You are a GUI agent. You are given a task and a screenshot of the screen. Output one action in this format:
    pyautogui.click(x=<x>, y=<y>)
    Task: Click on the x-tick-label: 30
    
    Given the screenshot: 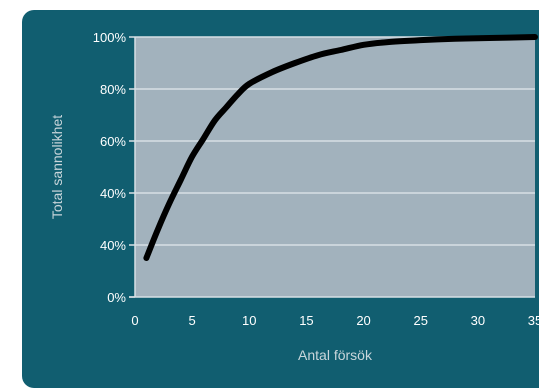 What is the action you would take?
    pyautogui.click(x=478, y=320)
    